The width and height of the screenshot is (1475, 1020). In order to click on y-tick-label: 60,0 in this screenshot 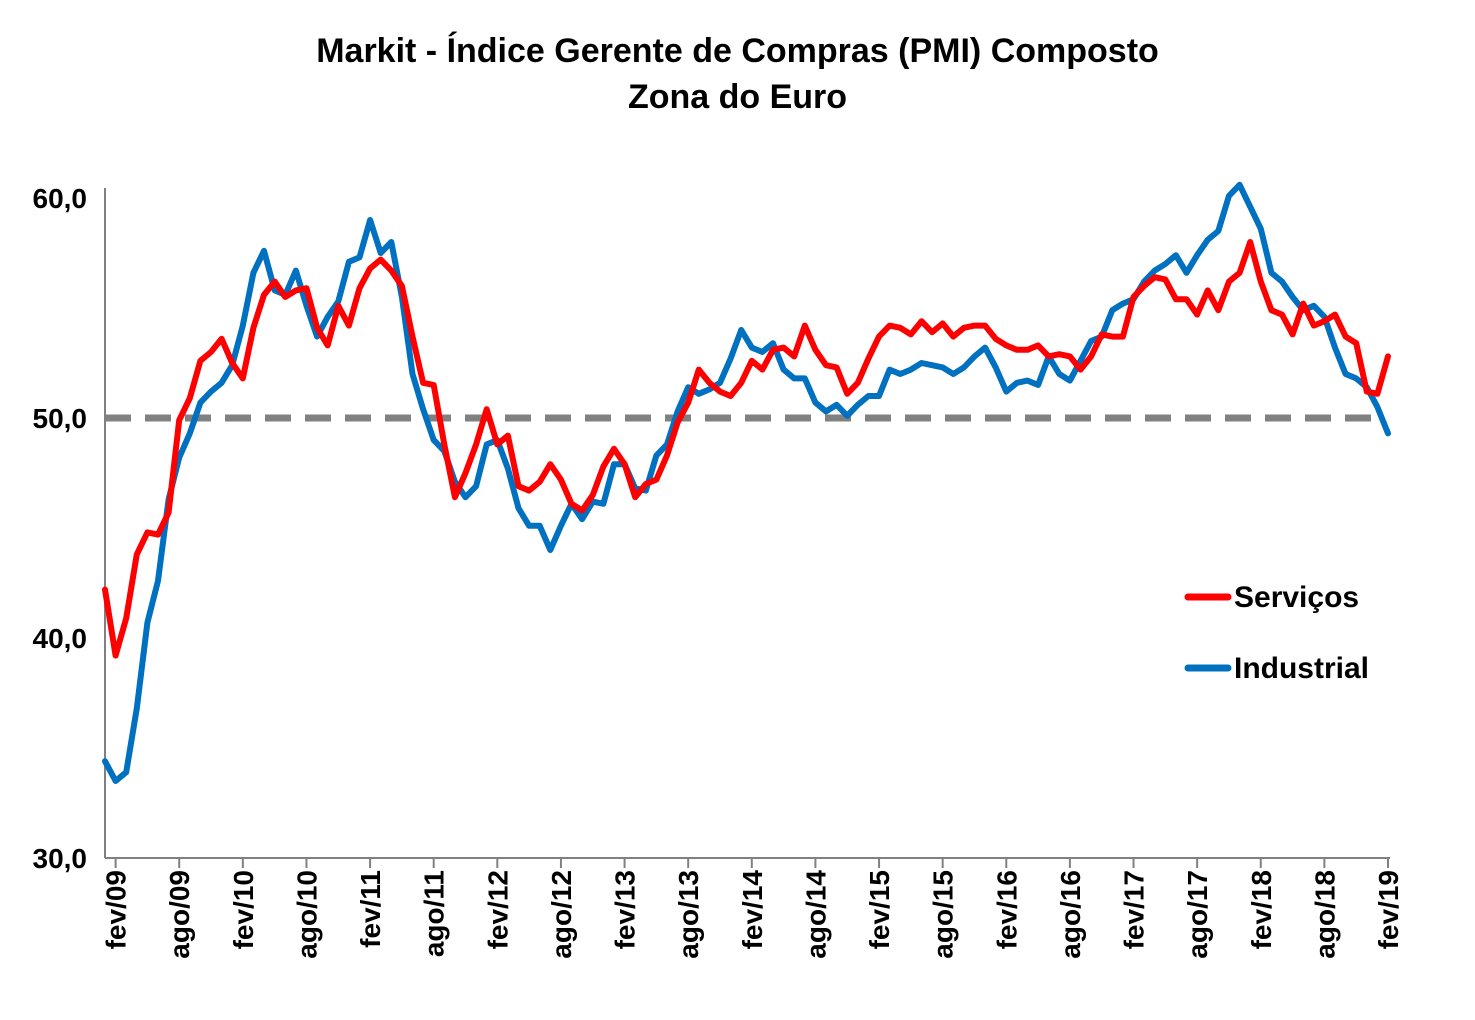, I will do `click(60, 198)`.